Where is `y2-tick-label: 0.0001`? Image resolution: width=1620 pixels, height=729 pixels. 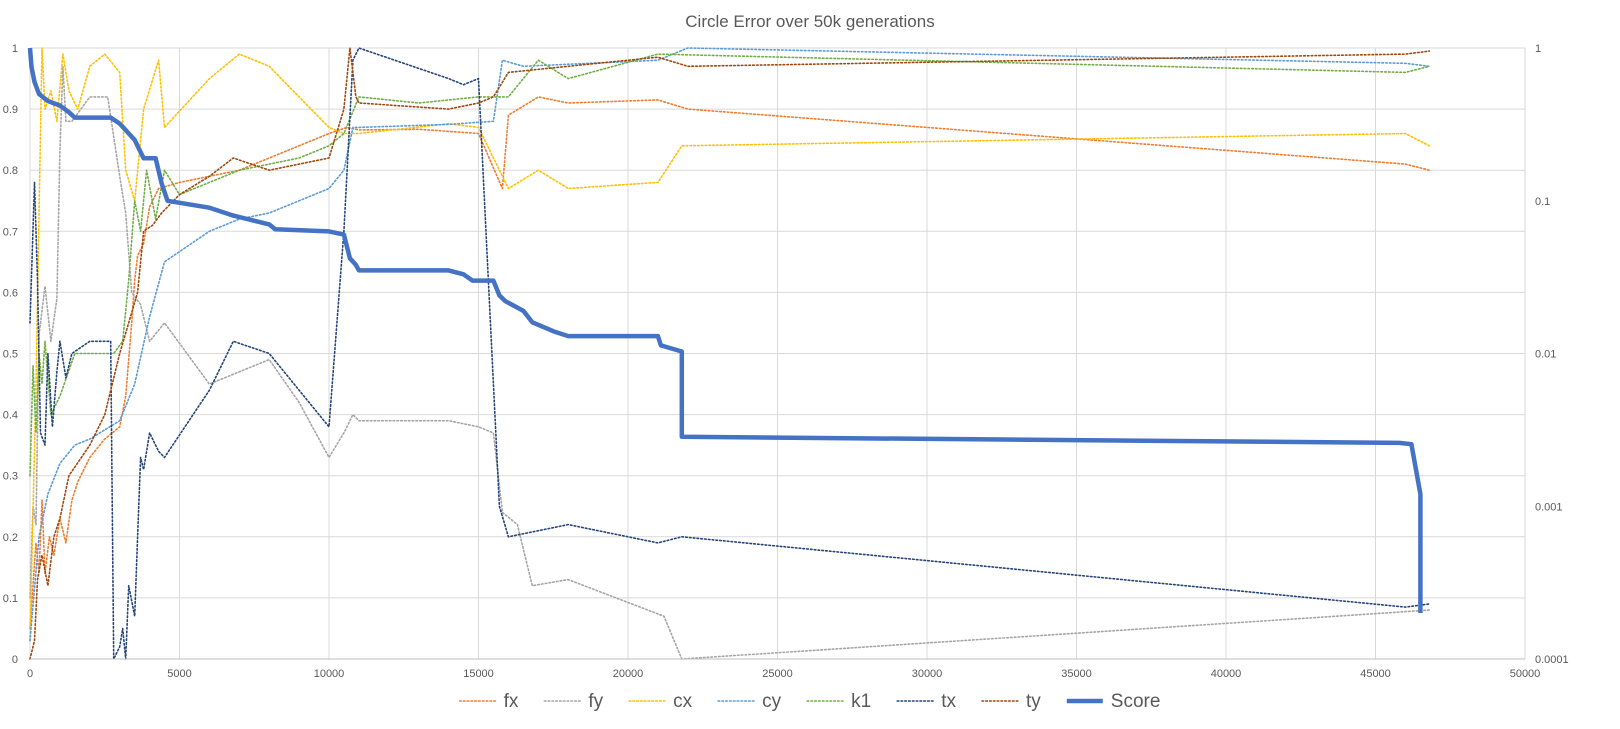 y2-tick-label: 0.0001 is located at coordinates (1552, 660).